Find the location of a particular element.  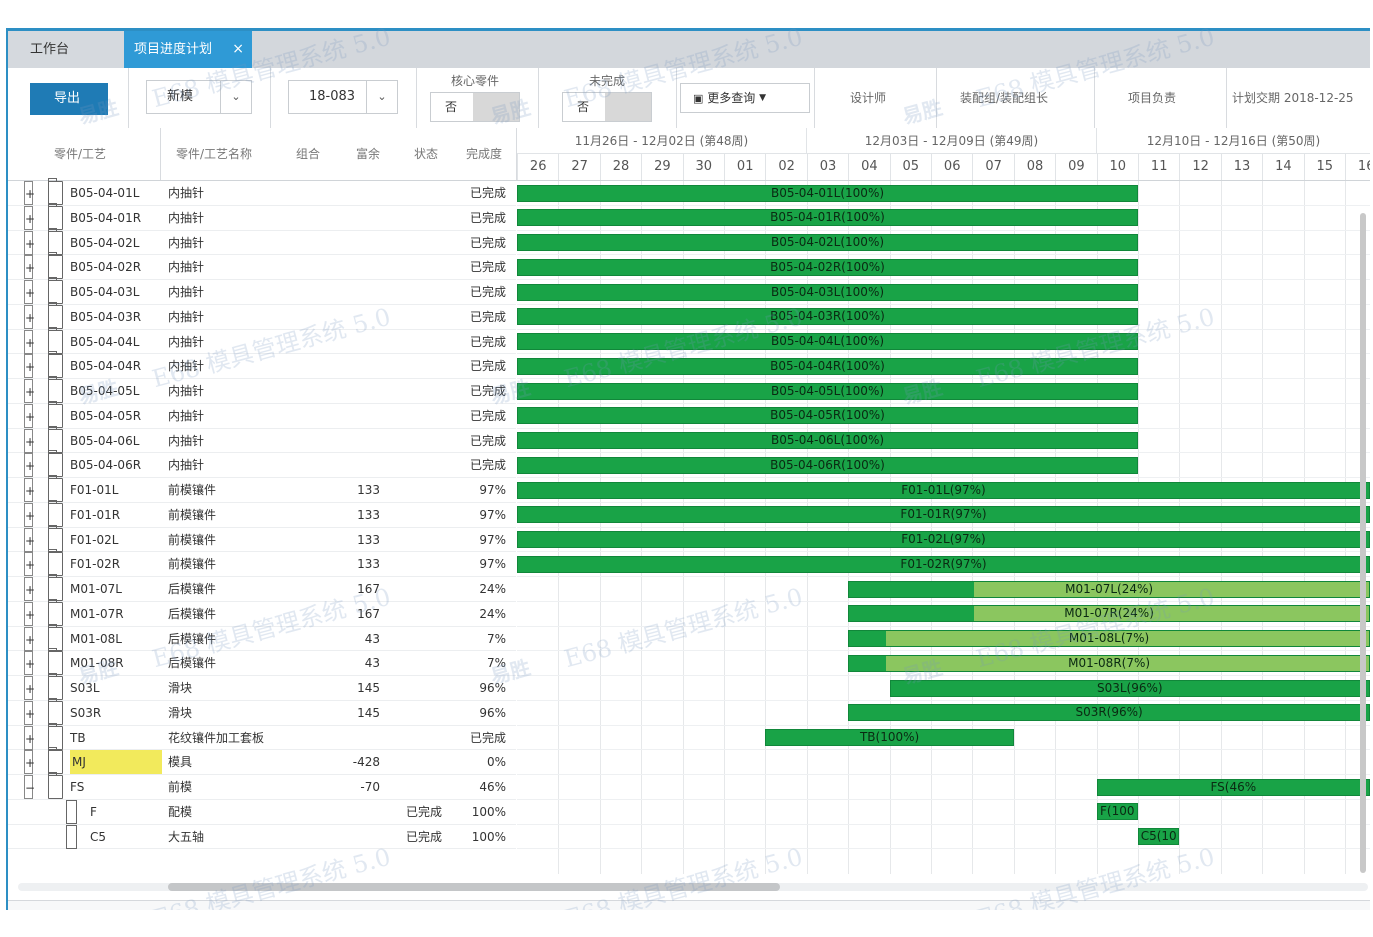

gantt-bar: B05-04-05L(100%) is located at coordinates (827, 391).